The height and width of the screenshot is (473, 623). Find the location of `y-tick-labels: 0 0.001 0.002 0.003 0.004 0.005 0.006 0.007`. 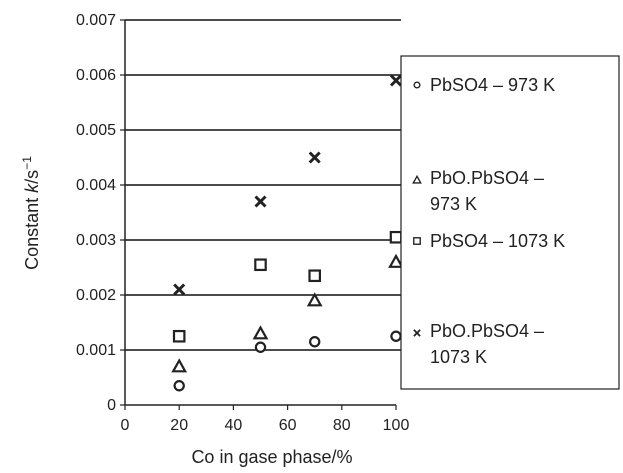

y-tick-labels: 0 0.001 0.002 0.003 0.004 0.005 0.006 0.007 is located at coordinates (100, 213).